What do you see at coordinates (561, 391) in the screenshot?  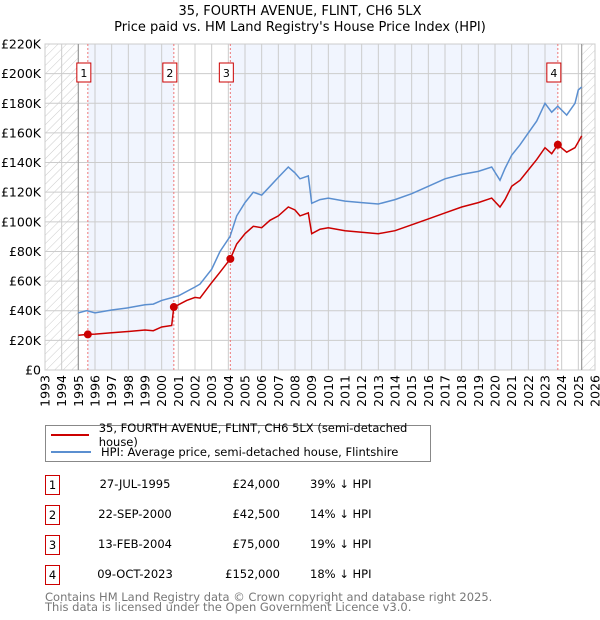 I see `x-tick-label: 2024` at bounding box center [561, 391].